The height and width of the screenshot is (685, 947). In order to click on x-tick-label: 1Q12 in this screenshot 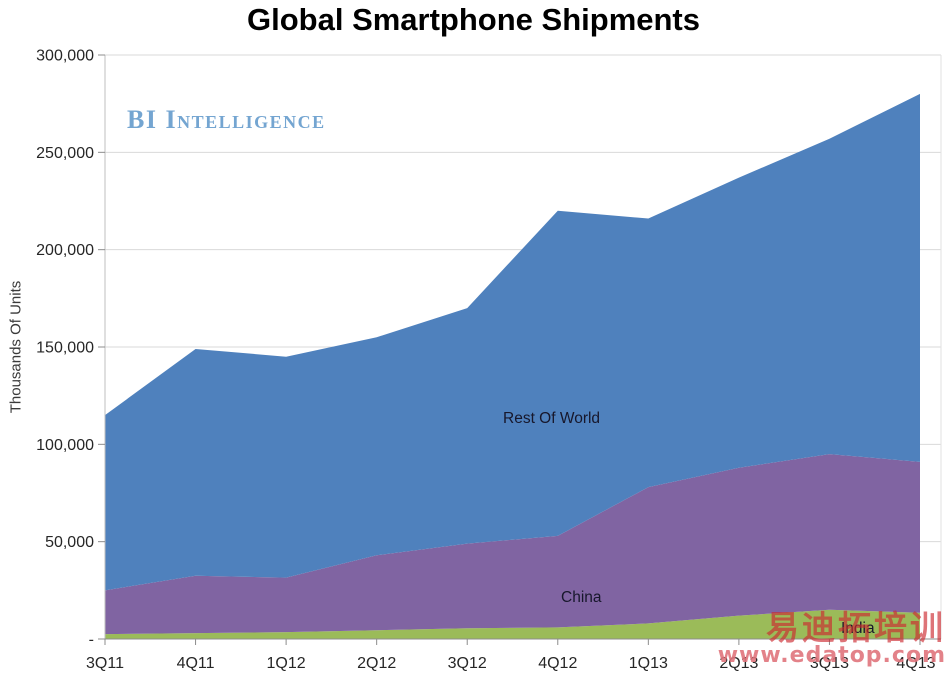, I will do `click(286, 663)`.